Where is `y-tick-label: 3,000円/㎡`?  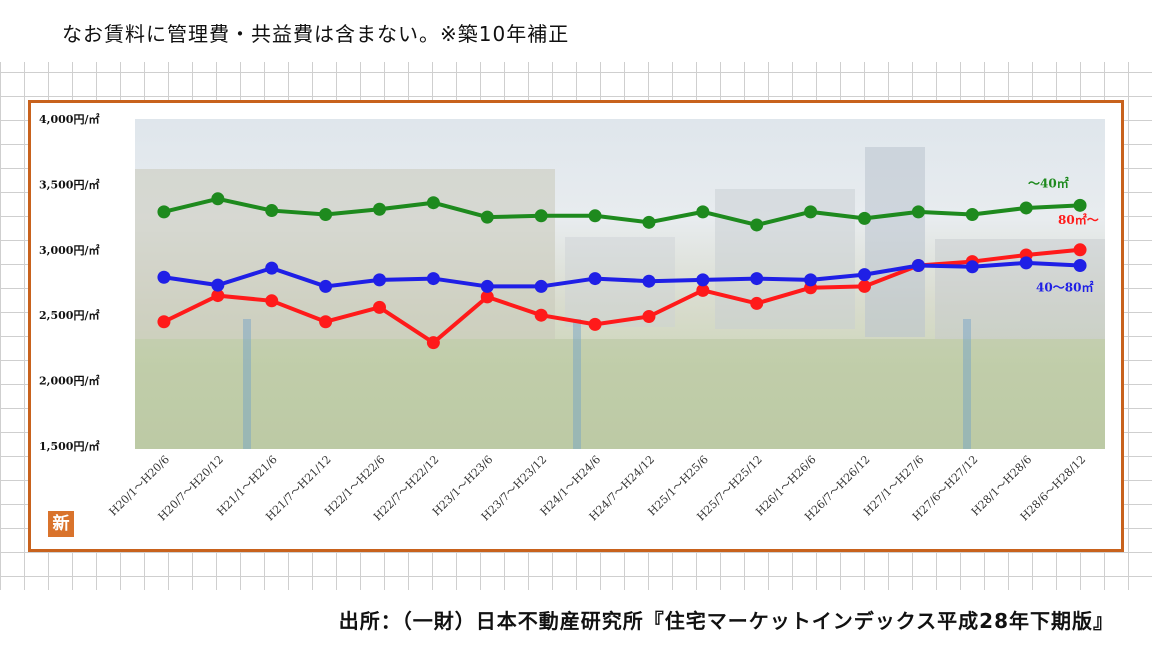 y-tick-label: 3,000円/㎡ is located at coordinates (69, 250).